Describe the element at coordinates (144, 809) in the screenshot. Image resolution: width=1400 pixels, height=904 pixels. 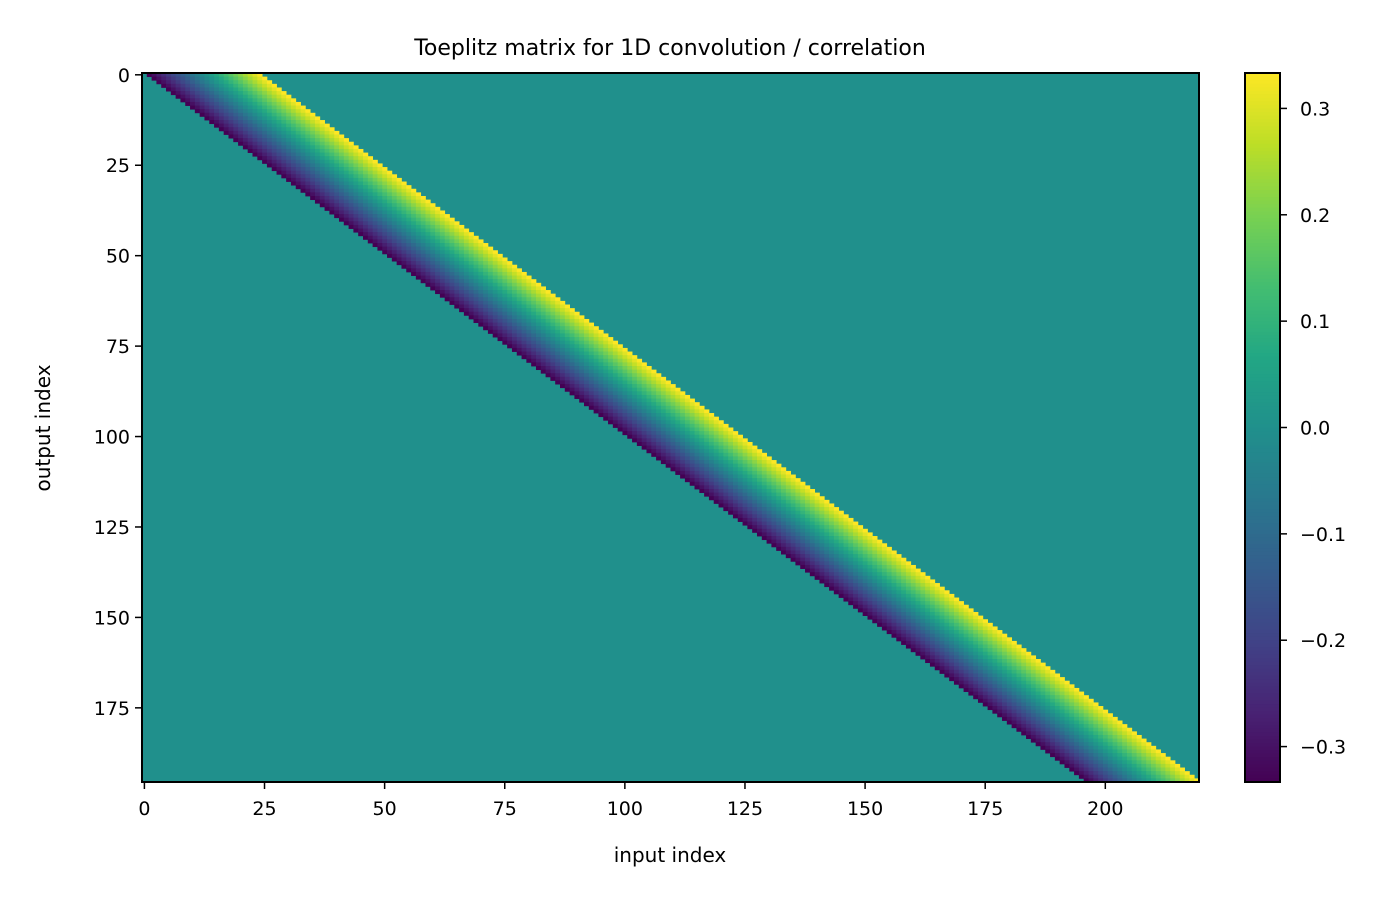
I see `x-tick-label: 0` at that location.